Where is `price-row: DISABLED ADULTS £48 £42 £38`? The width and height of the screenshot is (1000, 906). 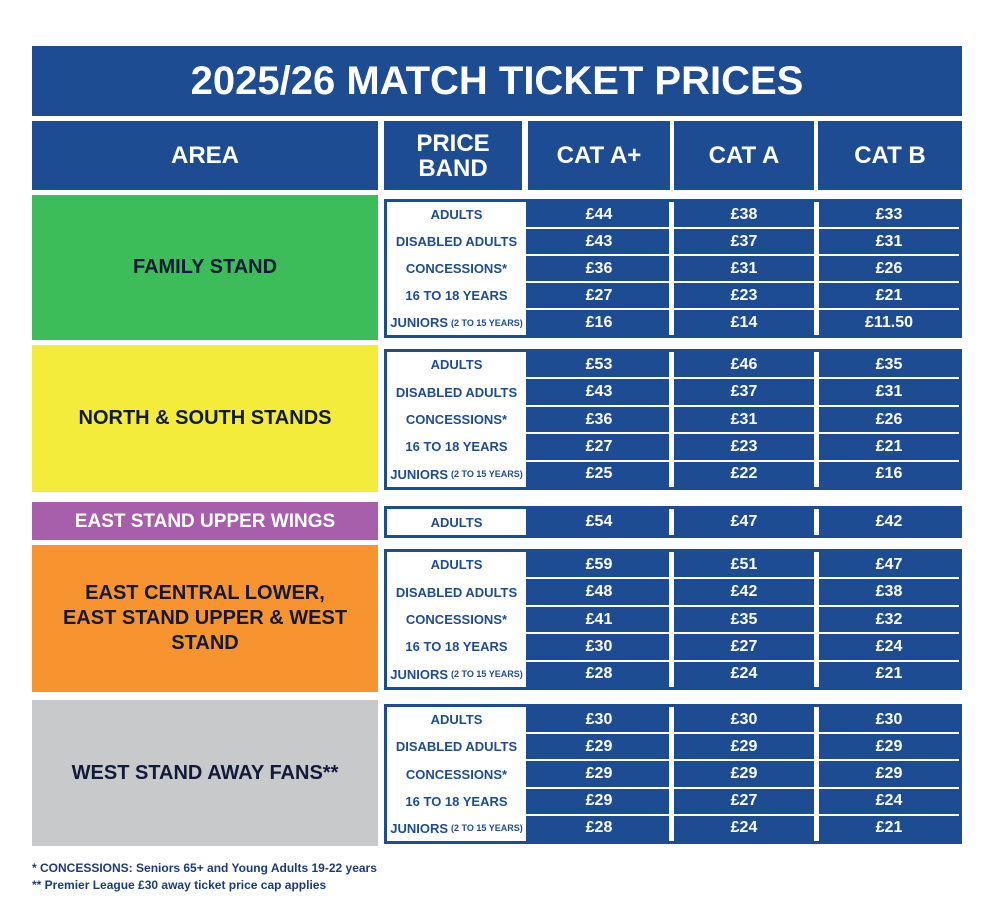 price-row: DISABLED ADULTS £48 £42 £38 is located at coordinates (673, 593).